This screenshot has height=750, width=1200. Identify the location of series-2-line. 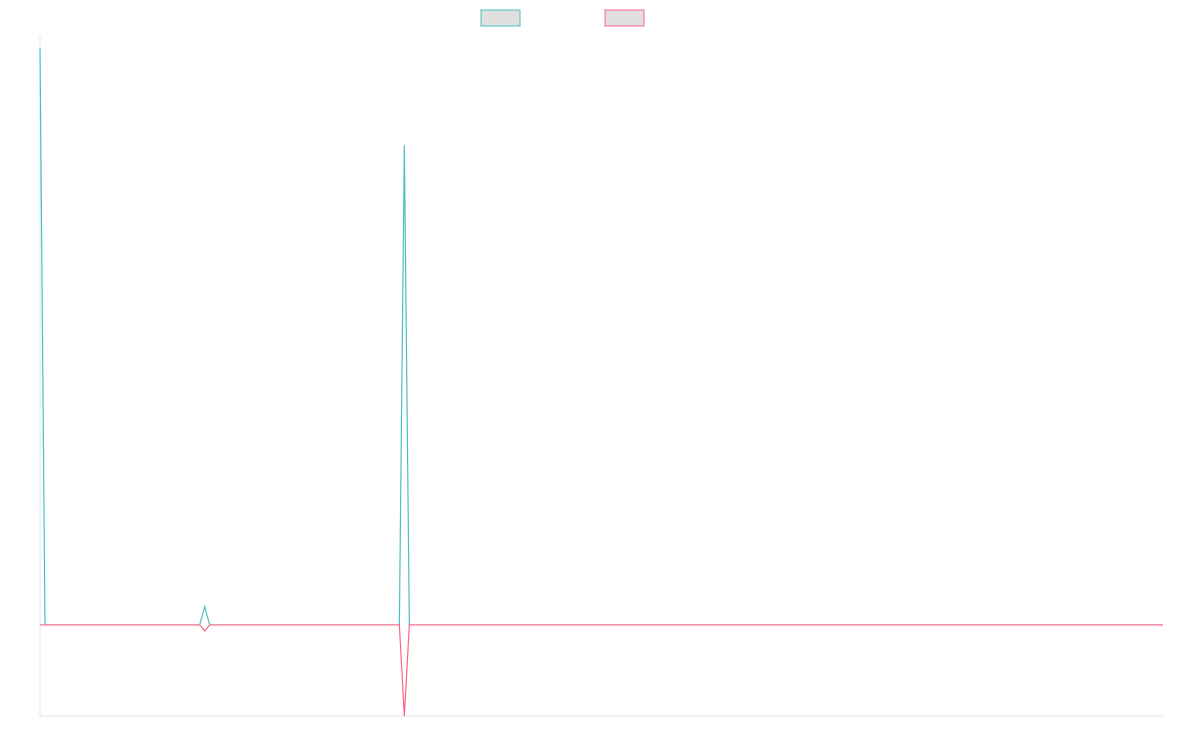
(601, 670).